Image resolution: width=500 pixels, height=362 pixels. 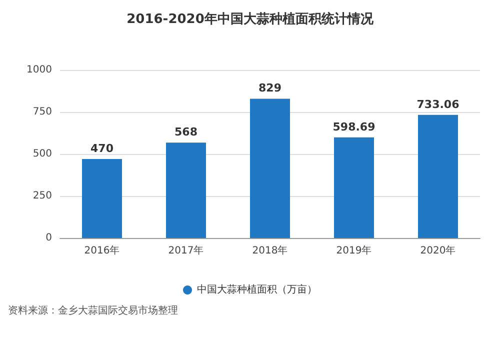 What do you see at coordinates (186, 132) in the screenshot?
I see `data-label: 568` at bounding box center [186, 132].